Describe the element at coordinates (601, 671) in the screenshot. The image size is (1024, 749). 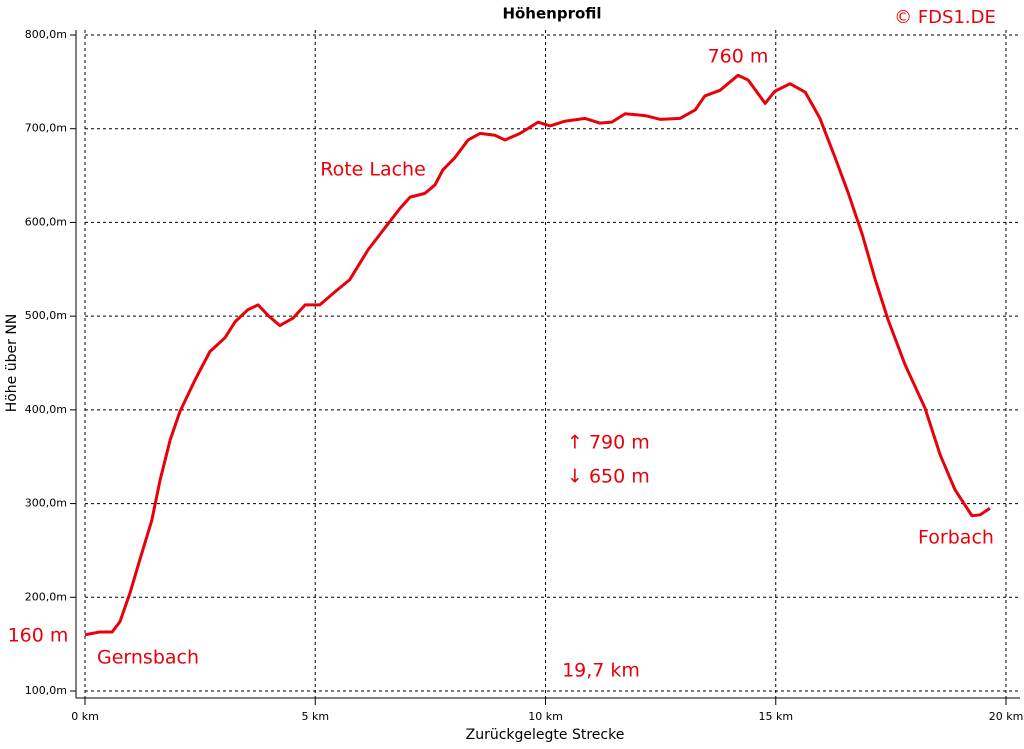
I see `annotation: 19,7 km` at that location.